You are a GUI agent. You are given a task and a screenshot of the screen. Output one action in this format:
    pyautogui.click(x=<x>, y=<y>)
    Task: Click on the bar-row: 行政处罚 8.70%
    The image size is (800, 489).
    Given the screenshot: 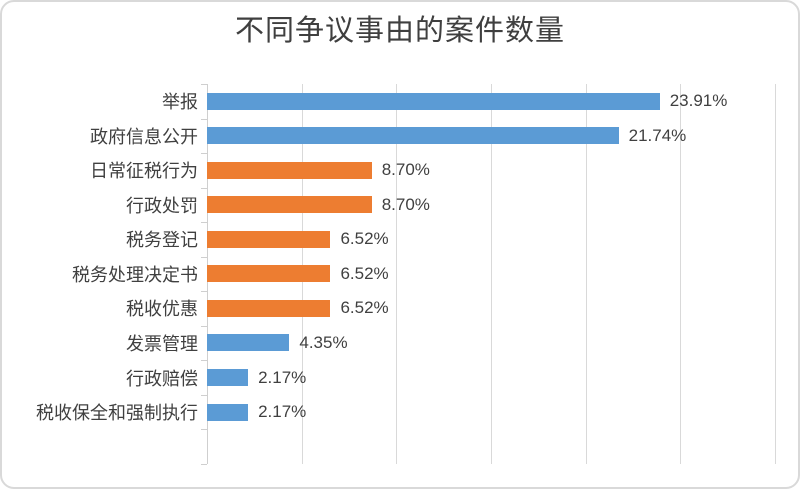 What is the action you would take?
    pyautogui.click(x=450, y=205)
    